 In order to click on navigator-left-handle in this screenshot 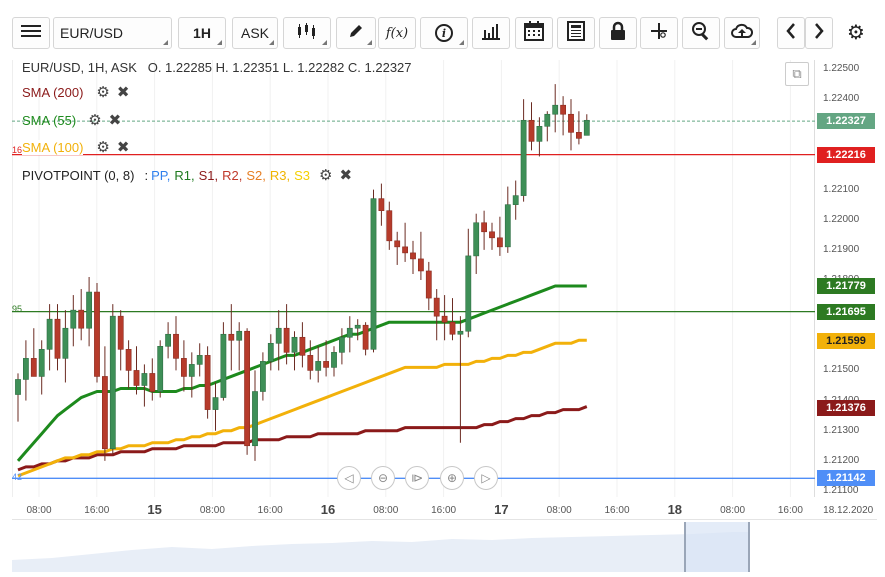, I will do `click(685, 547)`.